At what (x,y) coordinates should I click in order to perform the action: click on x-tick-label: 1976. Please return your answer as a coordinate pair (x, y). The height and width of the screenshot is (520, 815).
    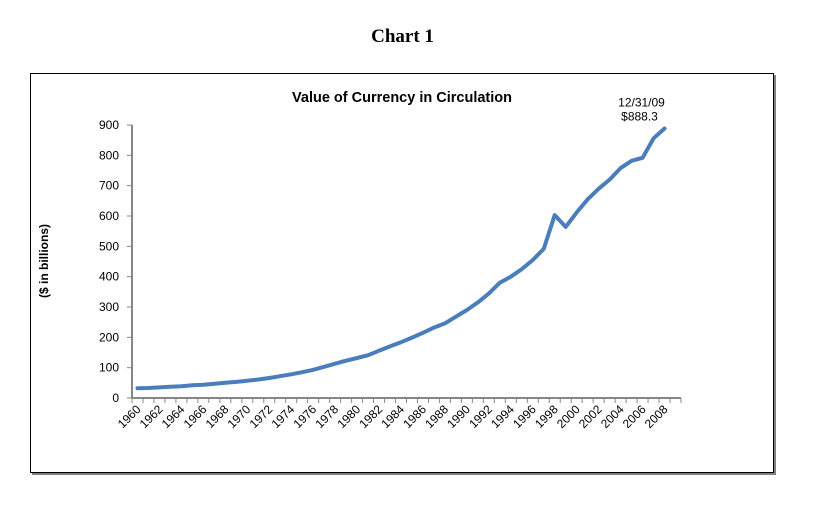
    Looking at the image, I should click on (305, 416).